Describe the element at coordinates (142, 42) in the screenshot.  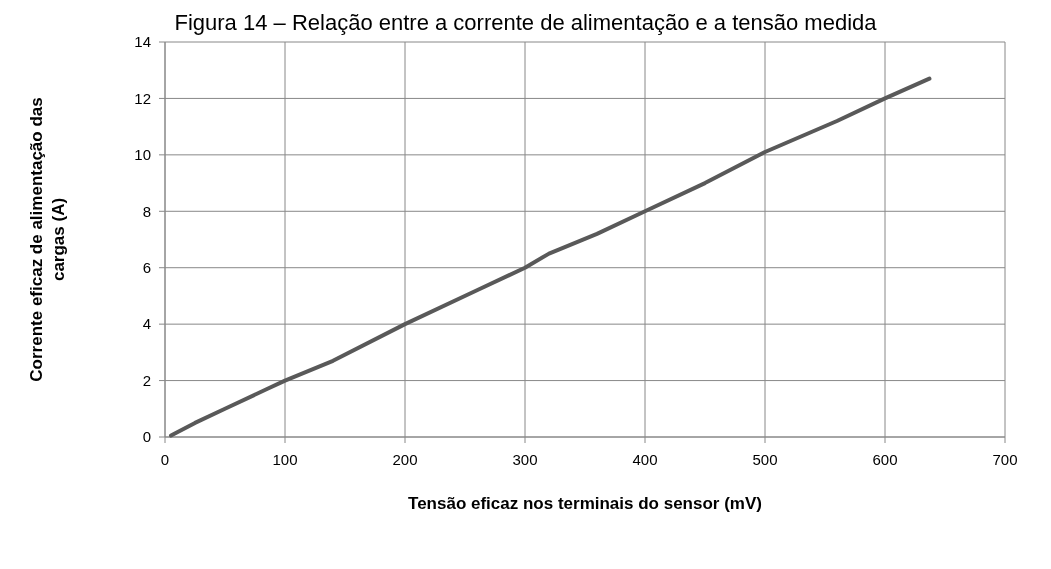
I see `y-tick-label: 14` at that location.